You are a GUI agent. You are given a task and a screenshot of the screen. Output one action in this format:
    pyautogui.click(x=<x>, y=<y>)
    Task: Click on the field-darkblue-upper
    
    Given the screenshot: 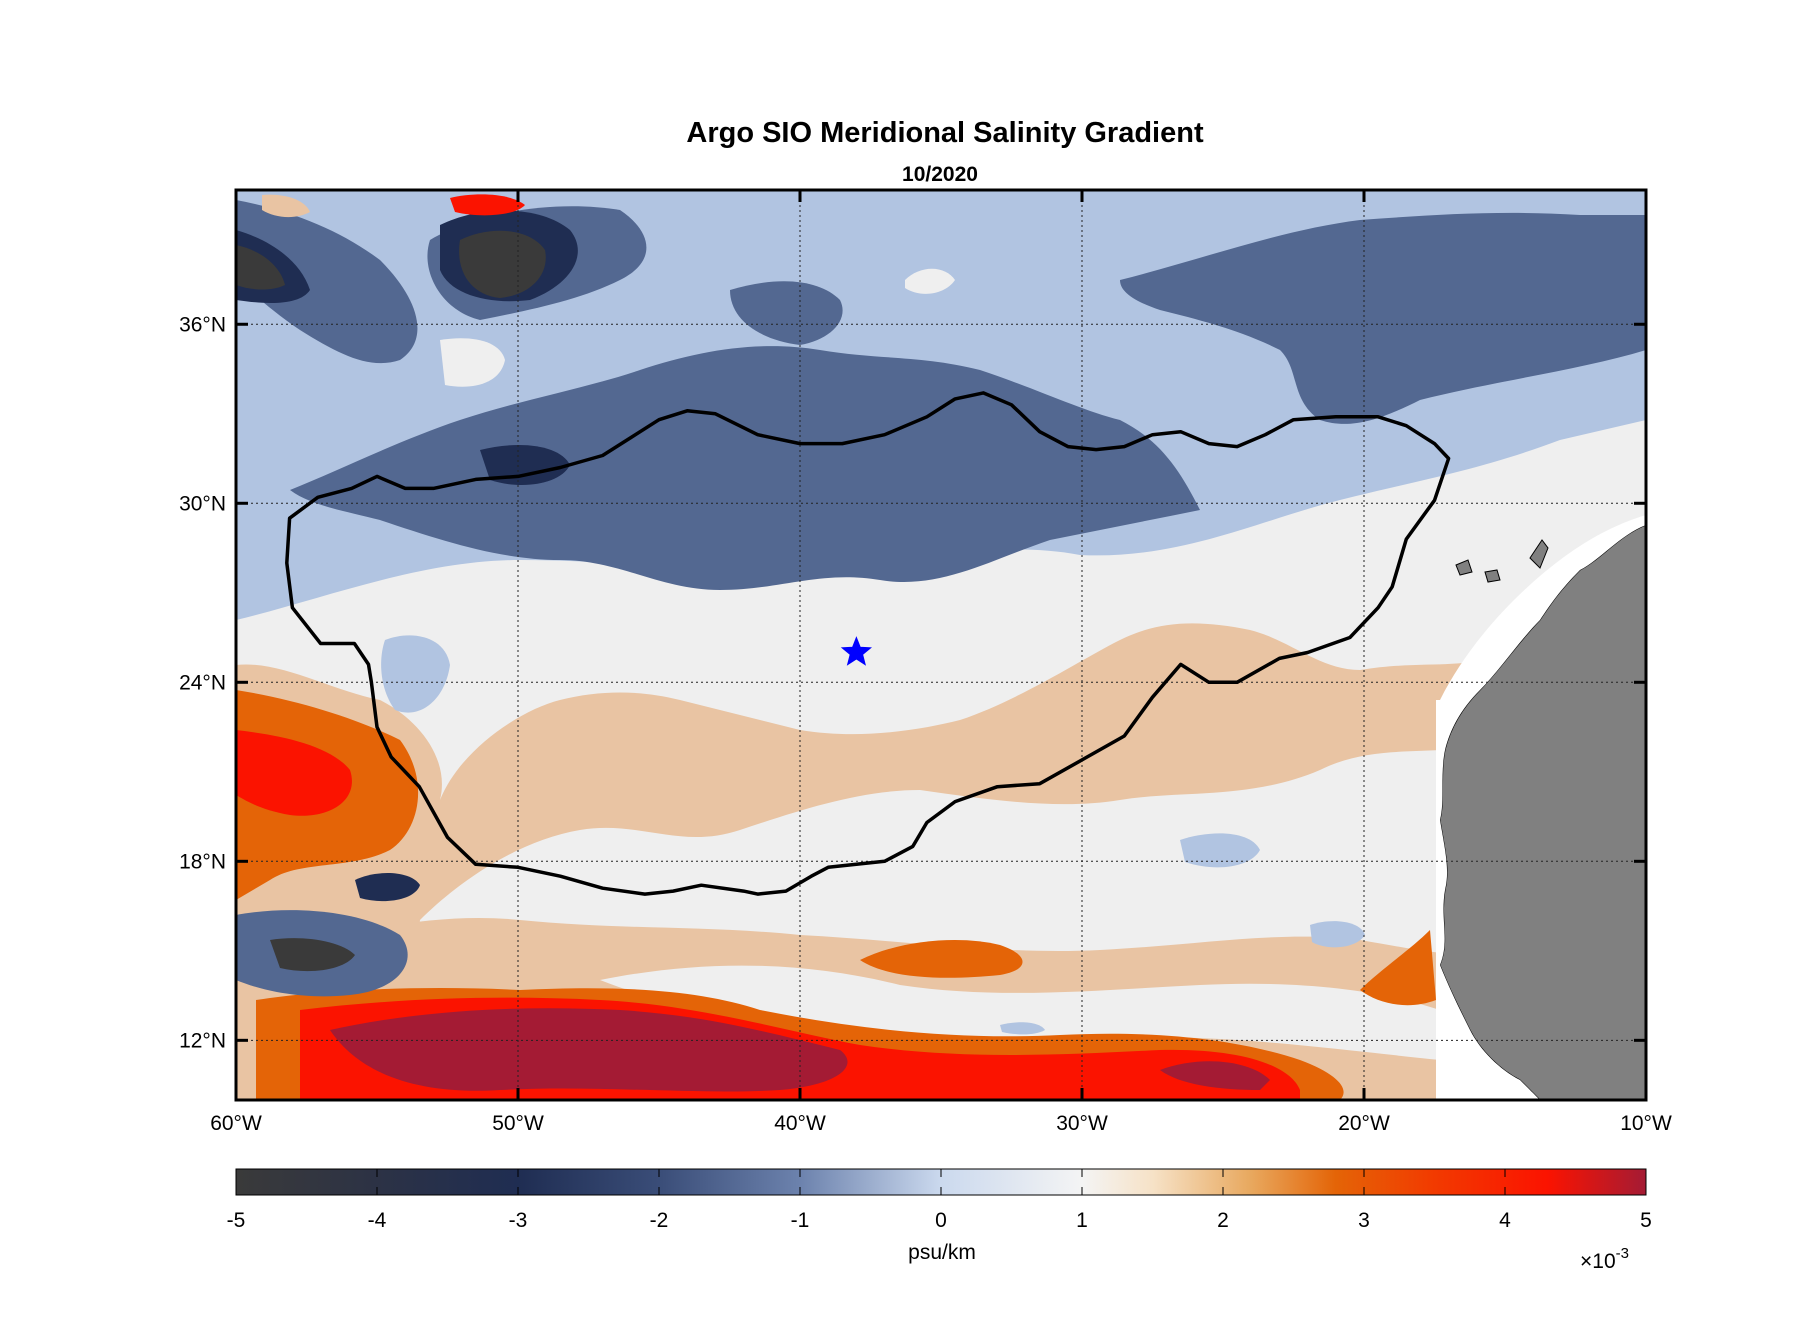 What is the action you would take?
    pyautogui.click(x=745, y=468)
    